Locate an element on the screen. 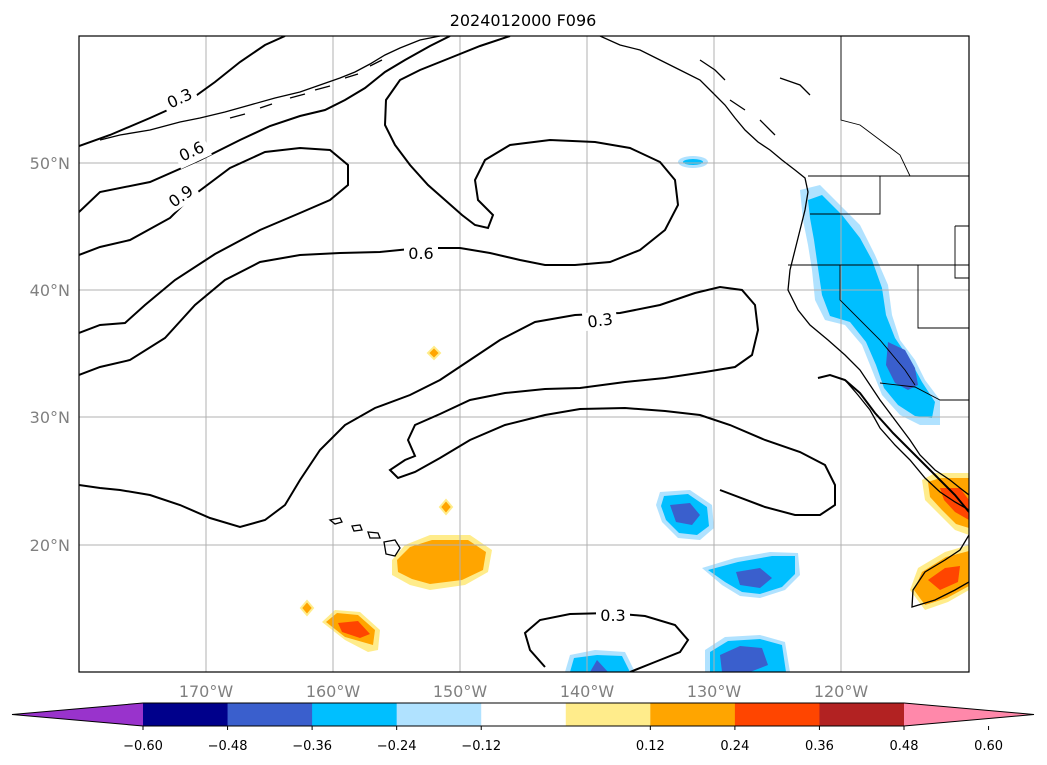 This screenshot has height=765, width=1047. contour-label-5: 0.3 is located at coordinates (600, 320).